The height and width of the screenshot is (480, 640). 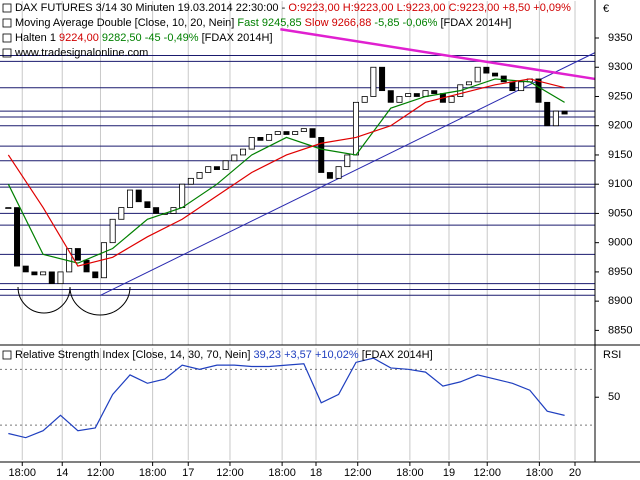 What do you see at coordinates (269, 23) in the screenshot?
I see `legend-text: Fast 9245,85` at bounding box center [269, 23].